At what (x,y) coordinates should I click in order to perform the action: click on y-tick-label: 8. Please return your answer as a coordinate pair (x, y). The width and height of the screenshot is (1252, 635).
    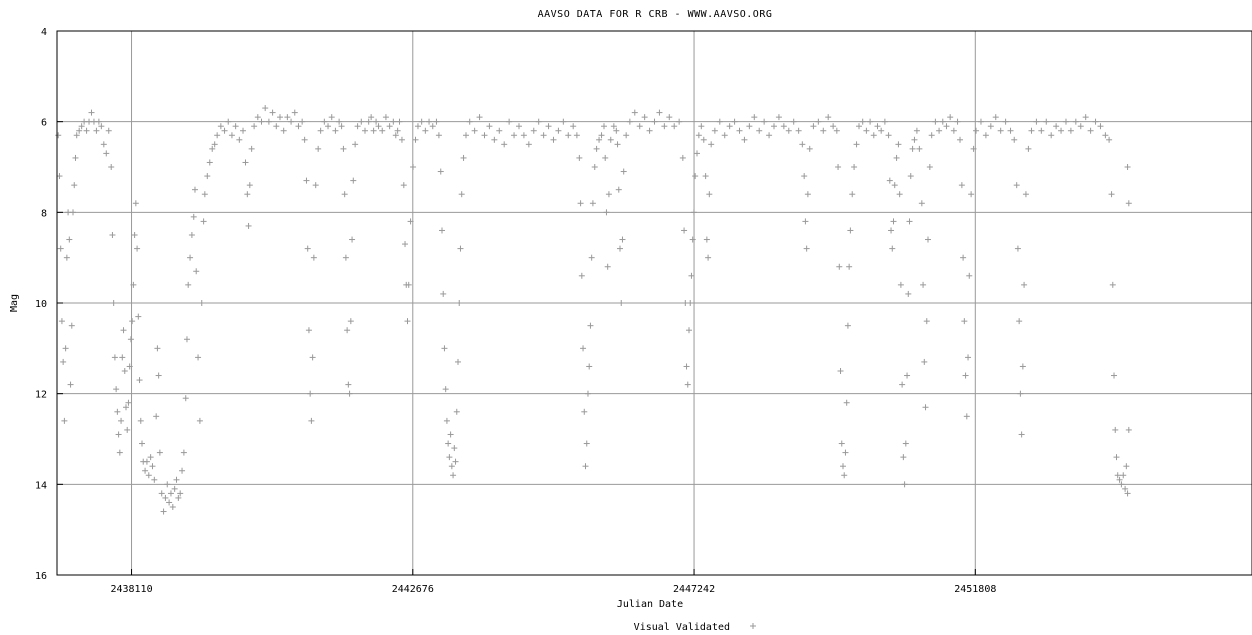
    Looking at the image, I should click on (44, 213).